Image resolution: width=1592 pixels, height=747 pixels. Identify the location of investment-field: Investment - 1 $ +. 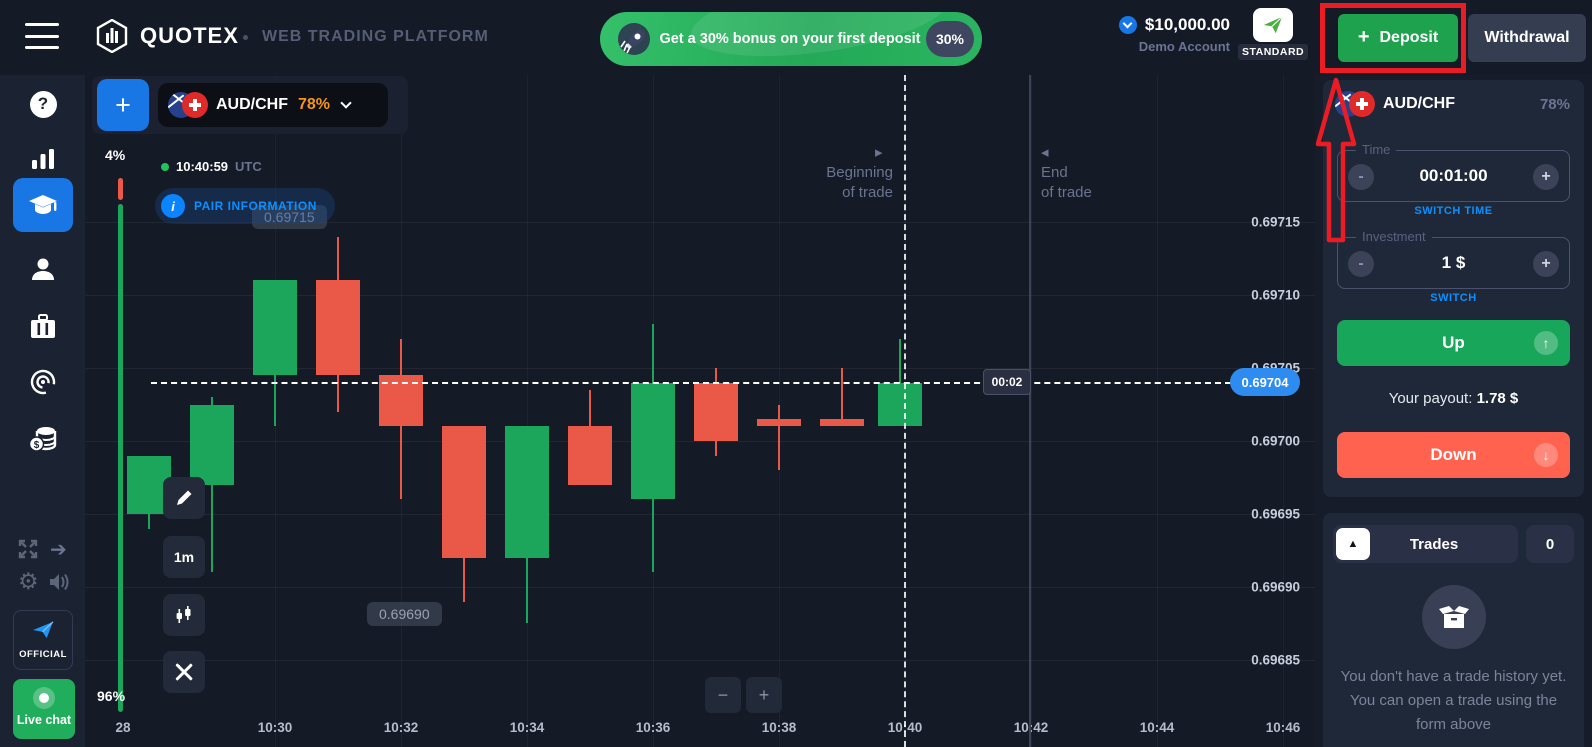
(1453, 259).